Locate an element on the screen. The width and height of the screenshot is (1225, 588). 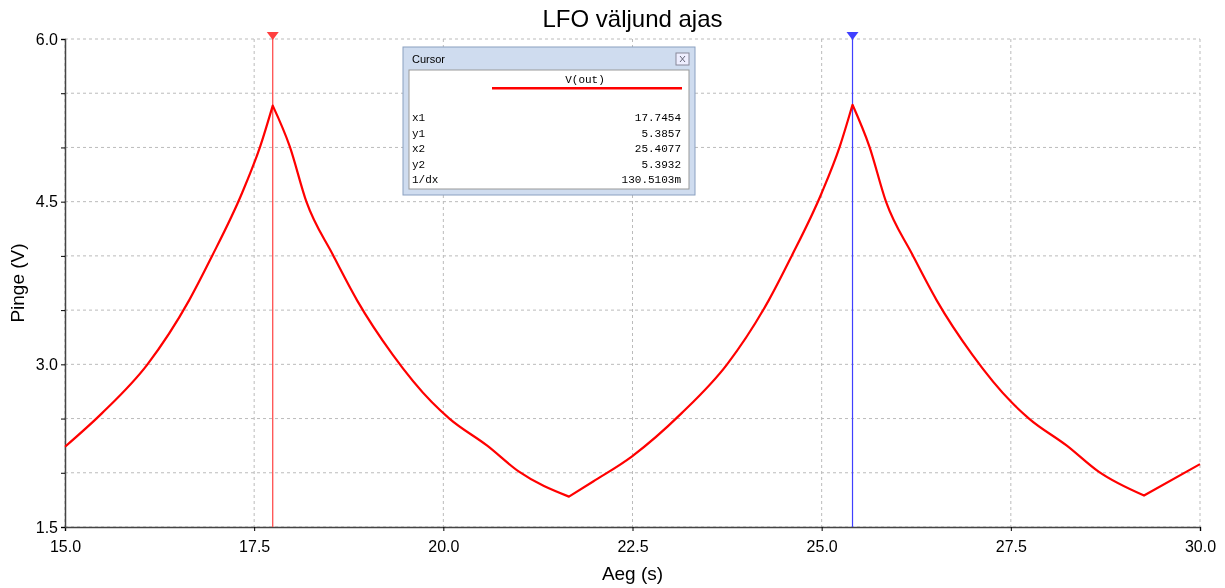
x-tick-label: 17.5 is located at coordinates (255, 546).